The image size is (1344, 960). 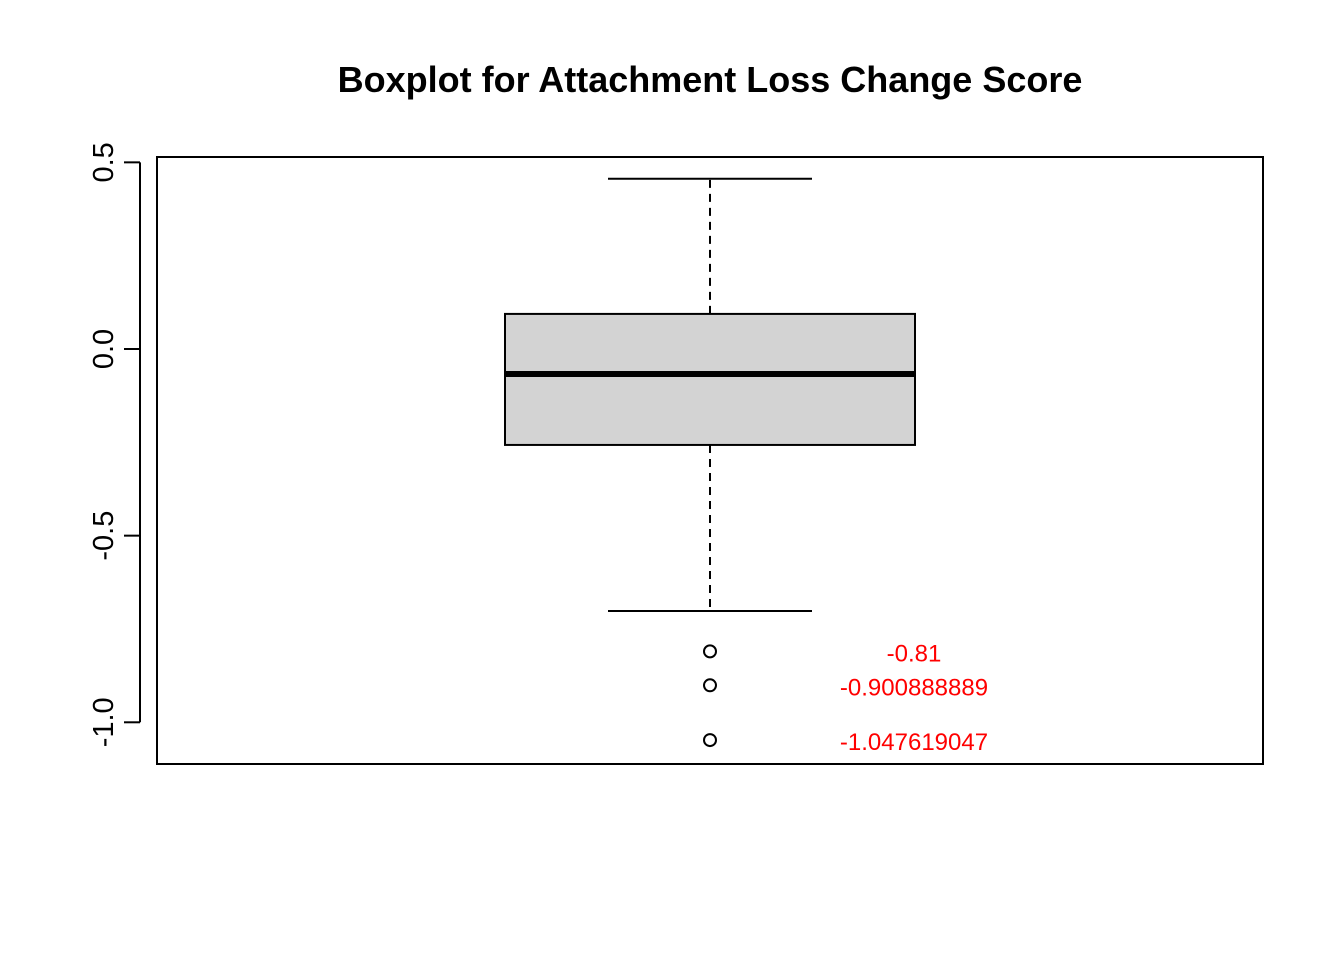 I want to click on y-axis: -1.0 -0.5 0.0 0.5, so click(x=114, y=444).